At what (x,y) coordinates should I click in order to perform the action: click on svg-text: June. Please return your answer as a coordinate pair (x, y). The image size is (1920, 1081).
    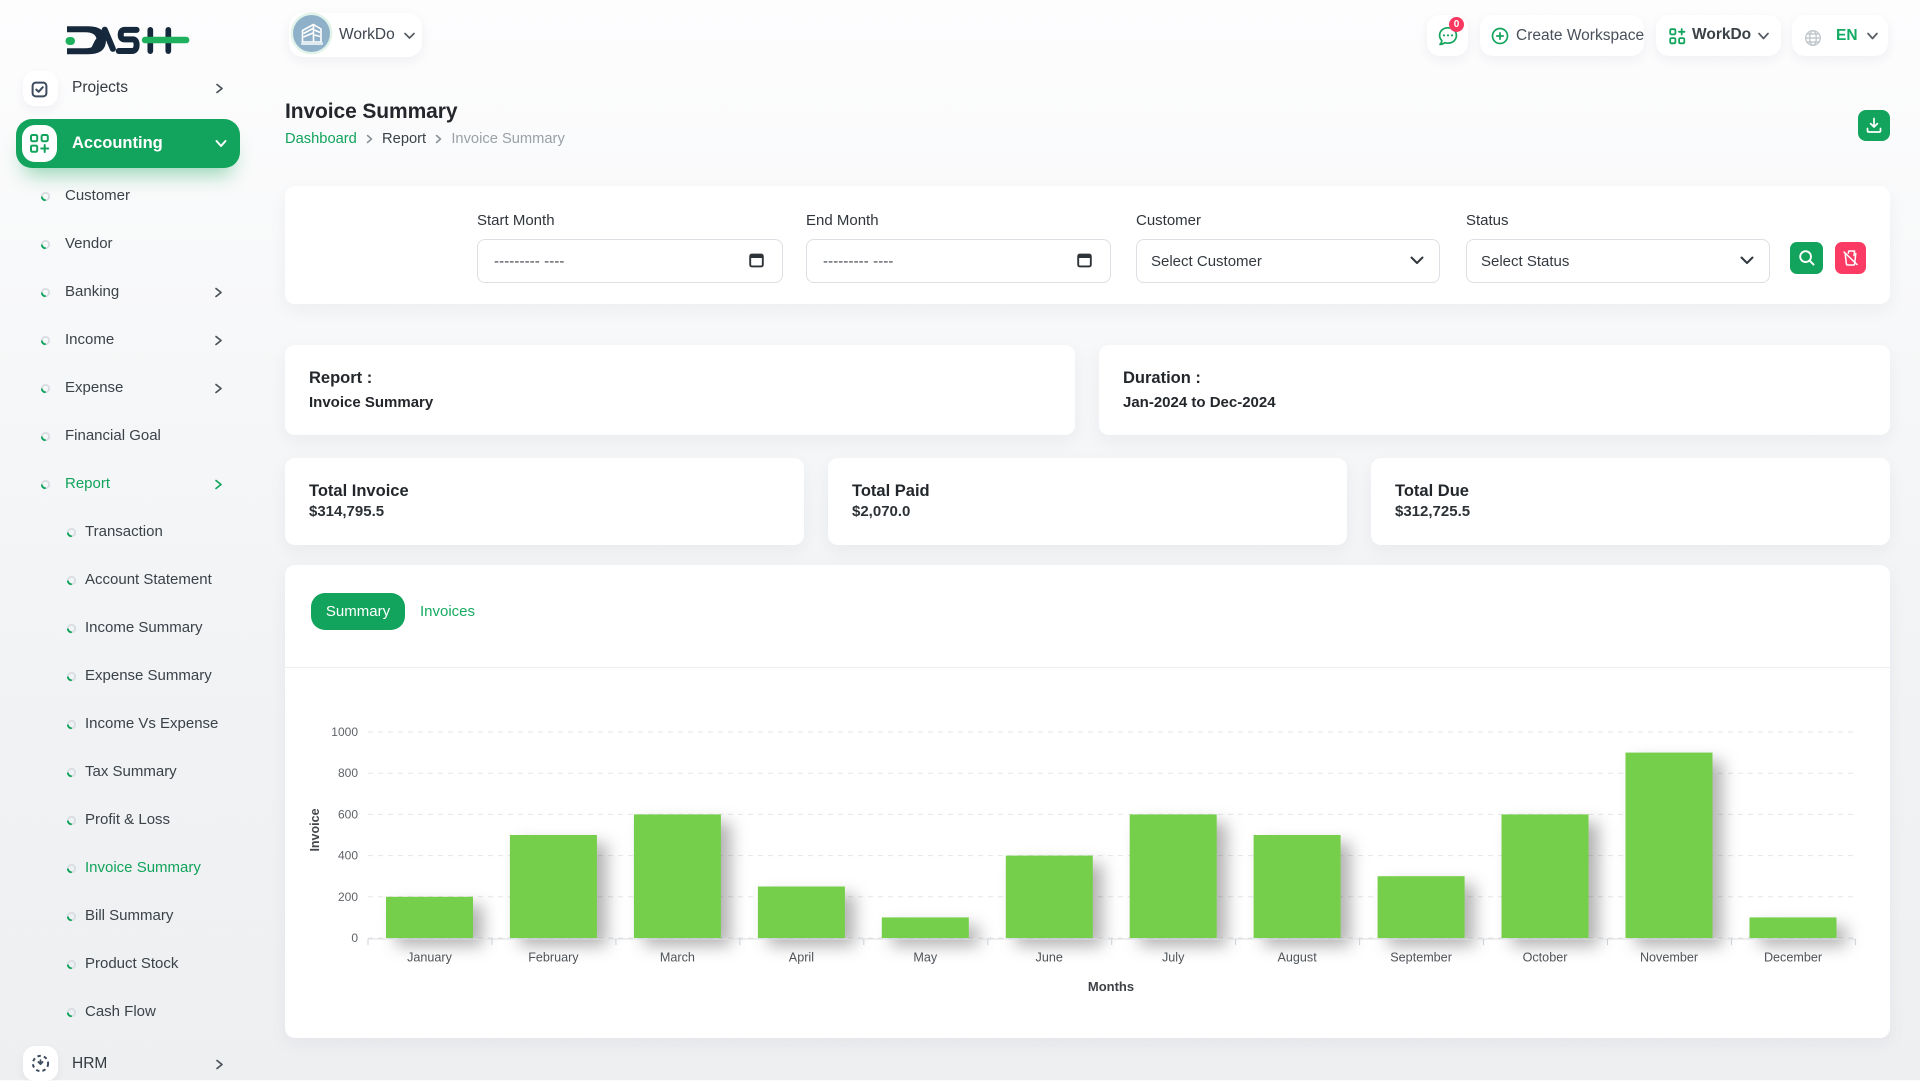
    Looking at the image, I should click on (1049, 958).